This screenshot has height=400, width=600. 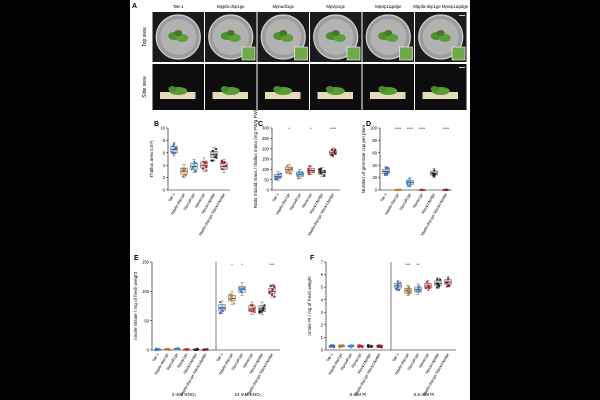 I want to click on y-tick-label: 40, so click(x=374, y=165).